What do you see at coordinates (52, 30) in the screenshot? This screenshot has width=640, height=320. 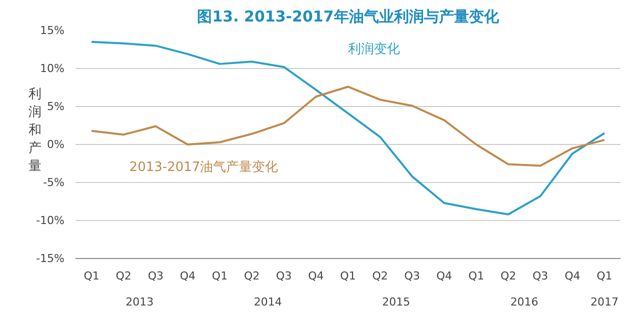 I see `y-tick-label: 15%` at bounding box center [52, 30].